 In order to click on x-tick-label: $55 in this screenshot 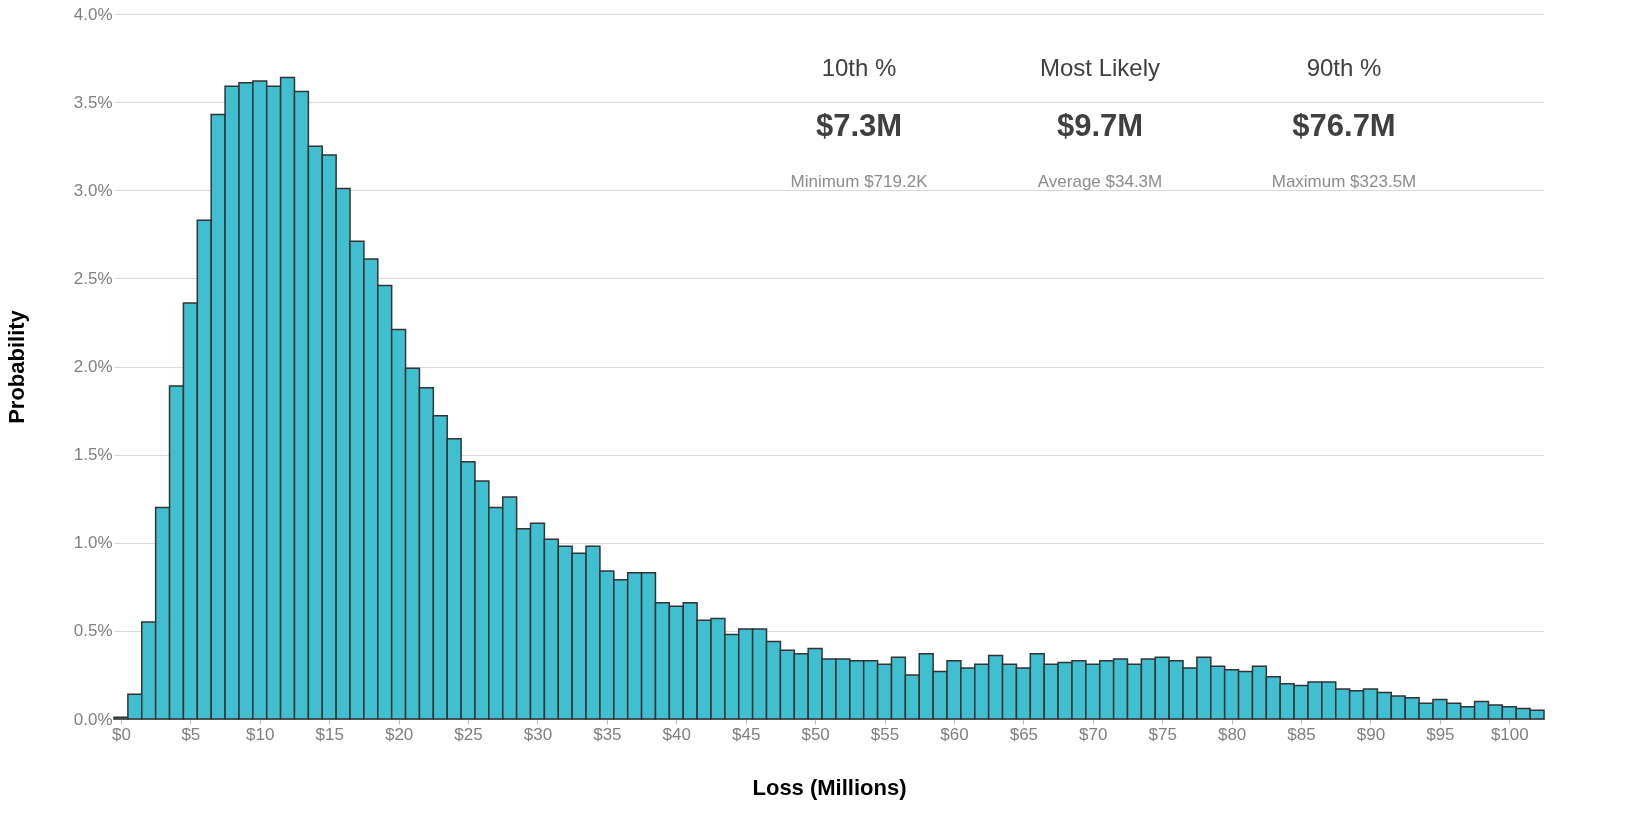, I will do `click(885, 734)`.